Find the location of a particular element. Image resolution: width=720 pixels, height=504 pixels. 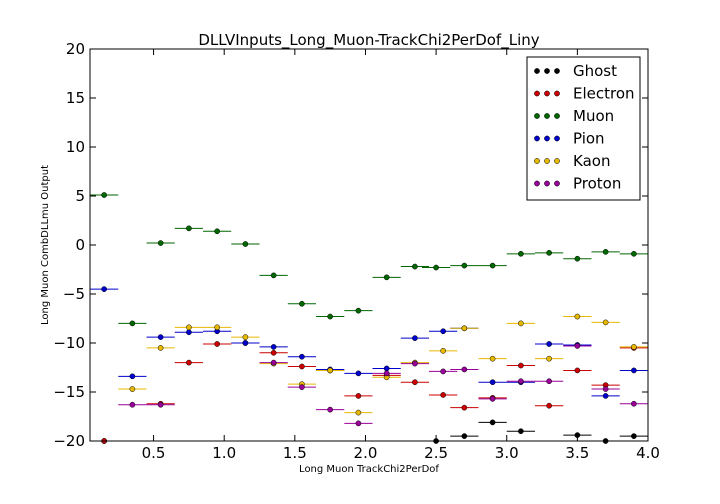

y-axis-label: Long Muon CombDLLmu Output is located at coordinates (45, 245).